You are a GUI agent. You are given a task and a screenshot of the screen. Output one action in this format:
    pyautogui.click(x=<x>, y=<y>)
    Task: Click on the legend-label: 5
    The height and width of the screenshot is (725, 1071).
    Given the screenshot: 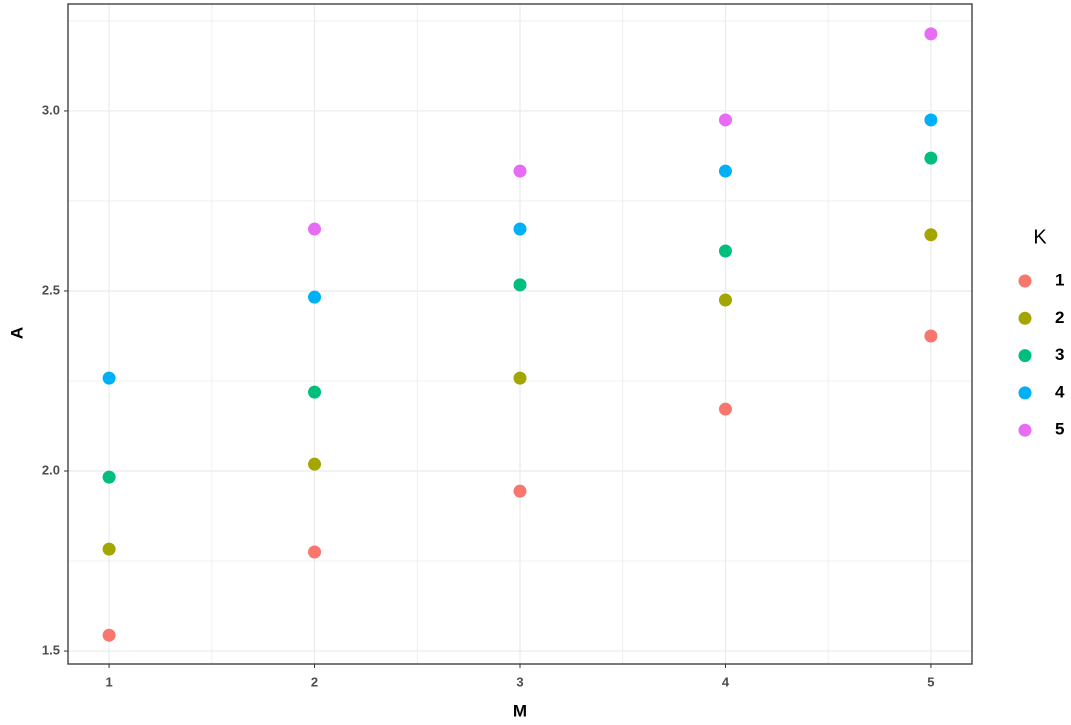 What is the action you would take?
    pyautogui.click(x=1059, y=429)
    